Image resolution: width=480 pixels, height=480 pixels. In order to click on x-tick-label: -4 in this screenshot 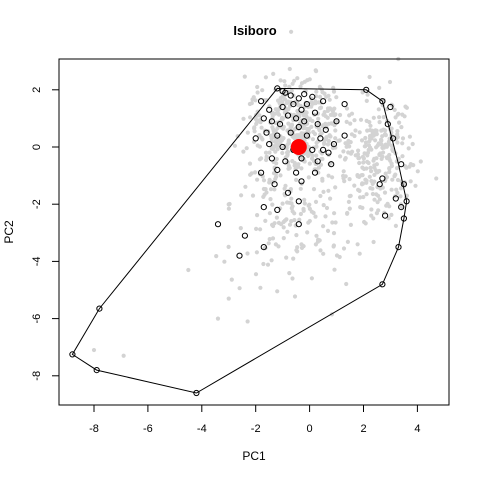, I will do `click(202, 429)`.